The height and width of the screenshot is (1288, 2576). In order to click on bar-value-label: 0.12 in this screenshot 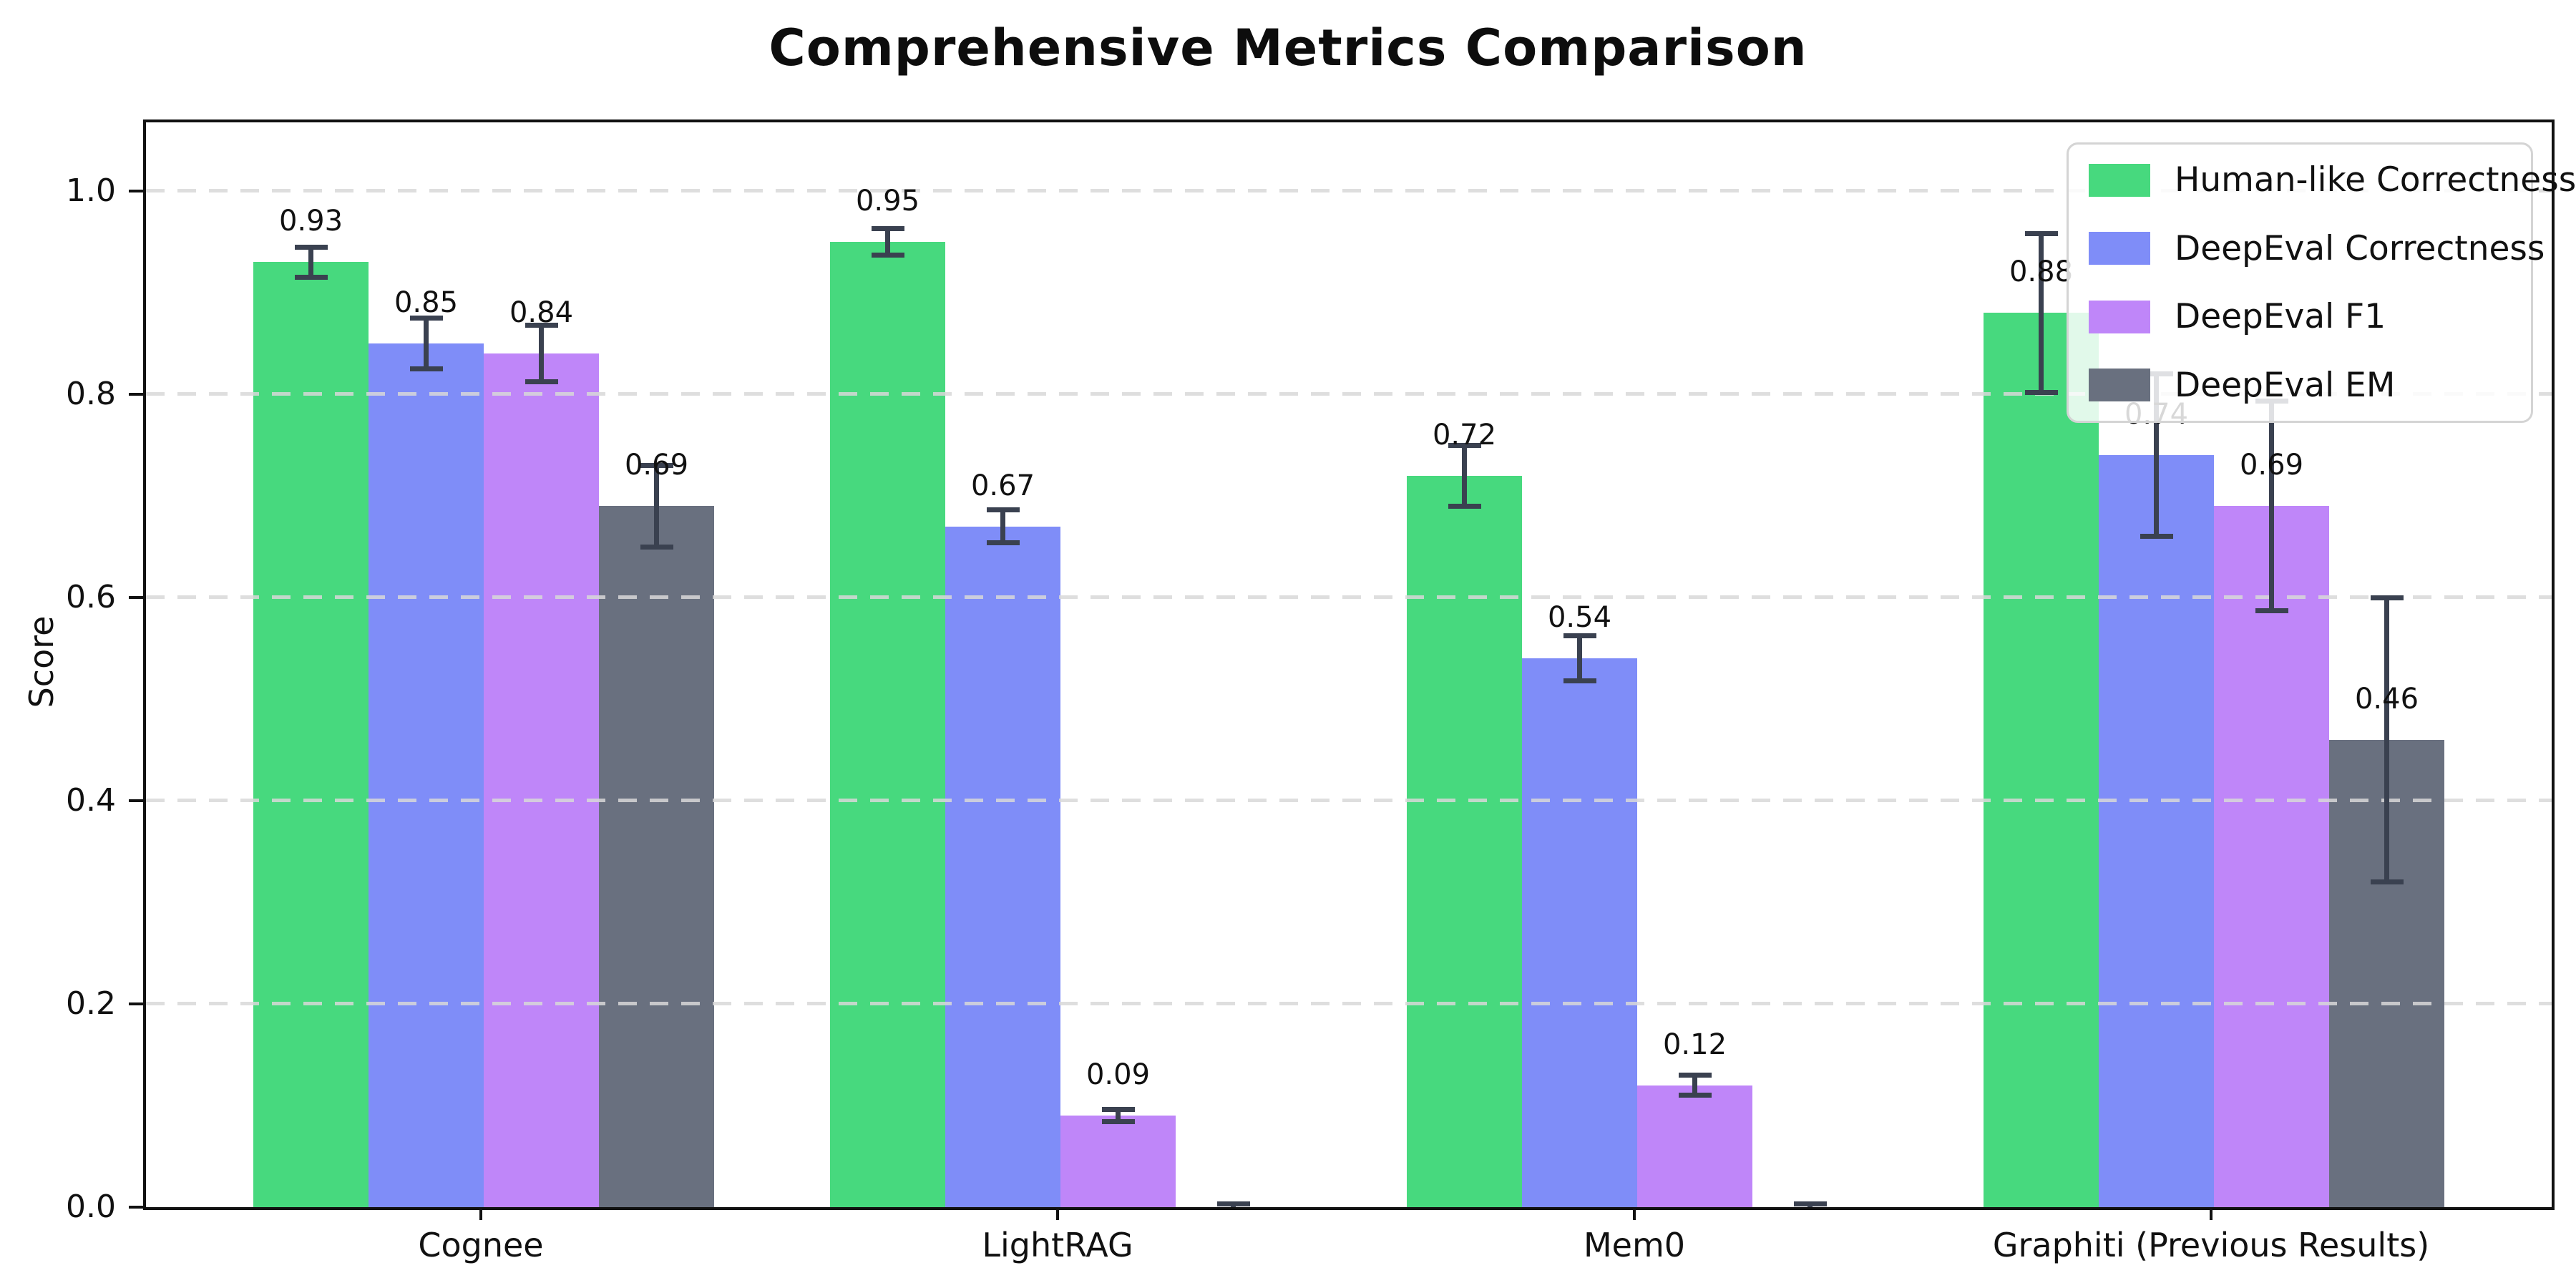, I will do `click(1694, 1044)`.